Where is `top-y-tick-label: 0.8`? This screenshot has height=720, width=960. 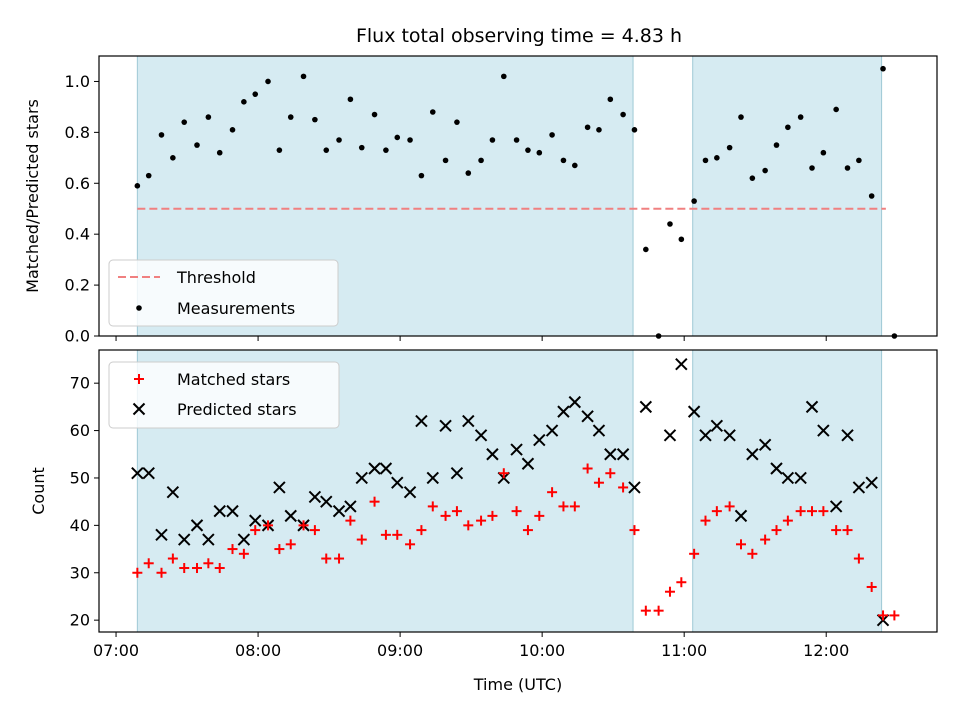
top-y-tick-label: 0.8 is located at coordinates (77, 132).